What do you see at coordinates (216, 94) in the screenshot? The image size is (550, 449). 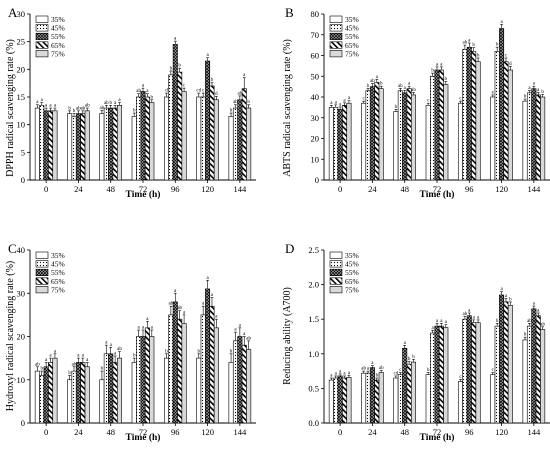 I see `significance-letter: d` at bounding box center [216, 94].